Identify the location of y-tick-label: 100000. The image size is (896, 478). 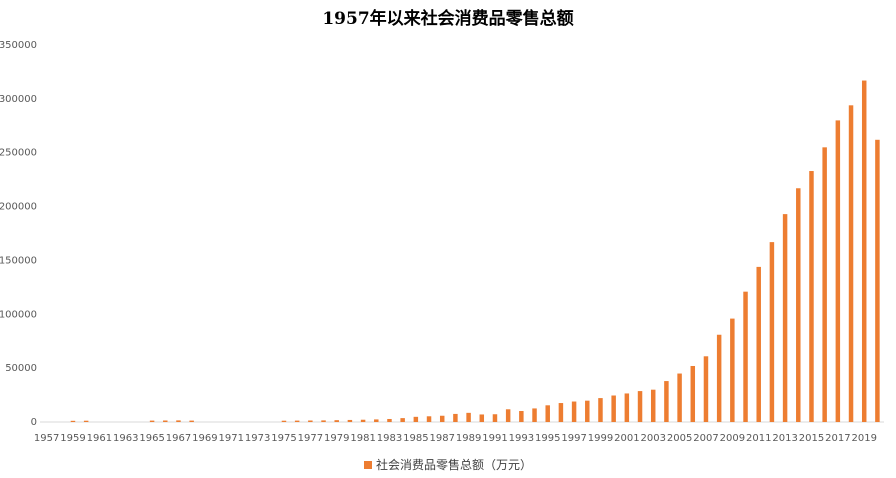
(18, 314).